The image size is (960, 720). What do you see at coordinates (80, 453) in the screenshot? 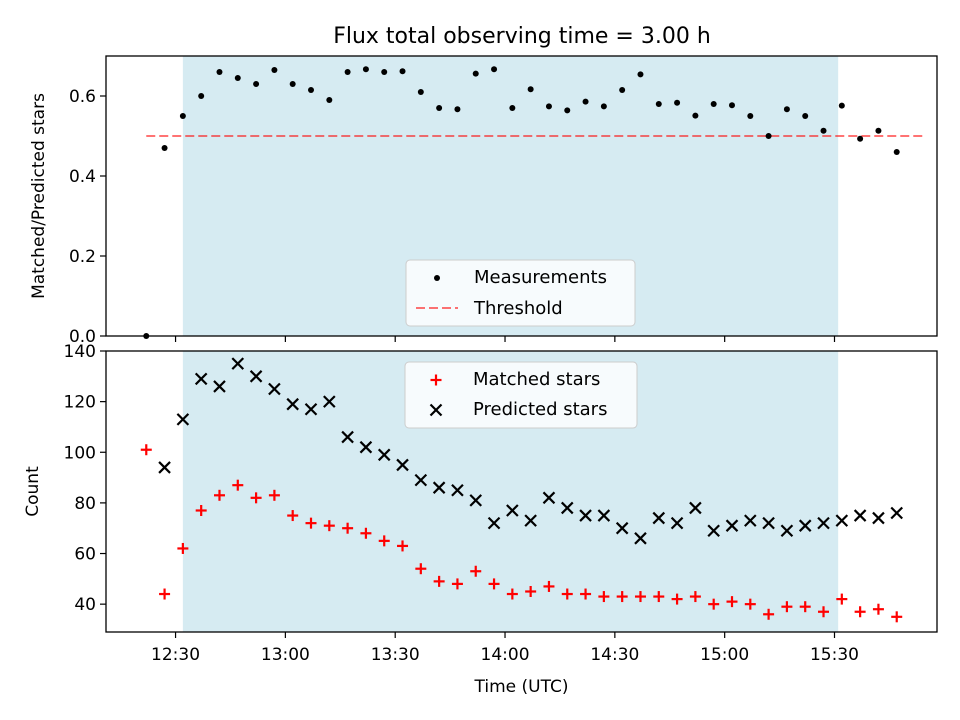
I see `count-y-tick-label: 100` at bounding box center [80, 453].